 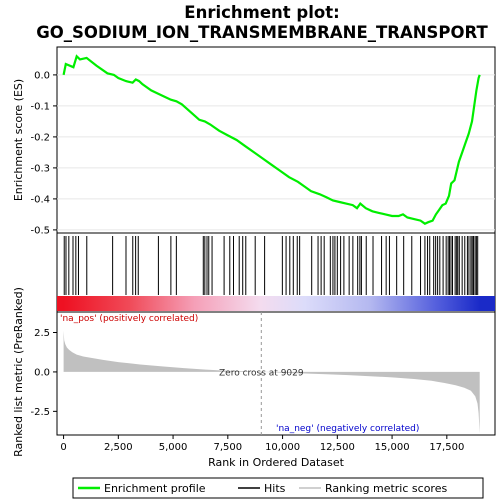 What do you see at coordinates (40, 137) in the screenshot?
I see `es-y-tick-label: -0.2` at bounding box center [40, 137].